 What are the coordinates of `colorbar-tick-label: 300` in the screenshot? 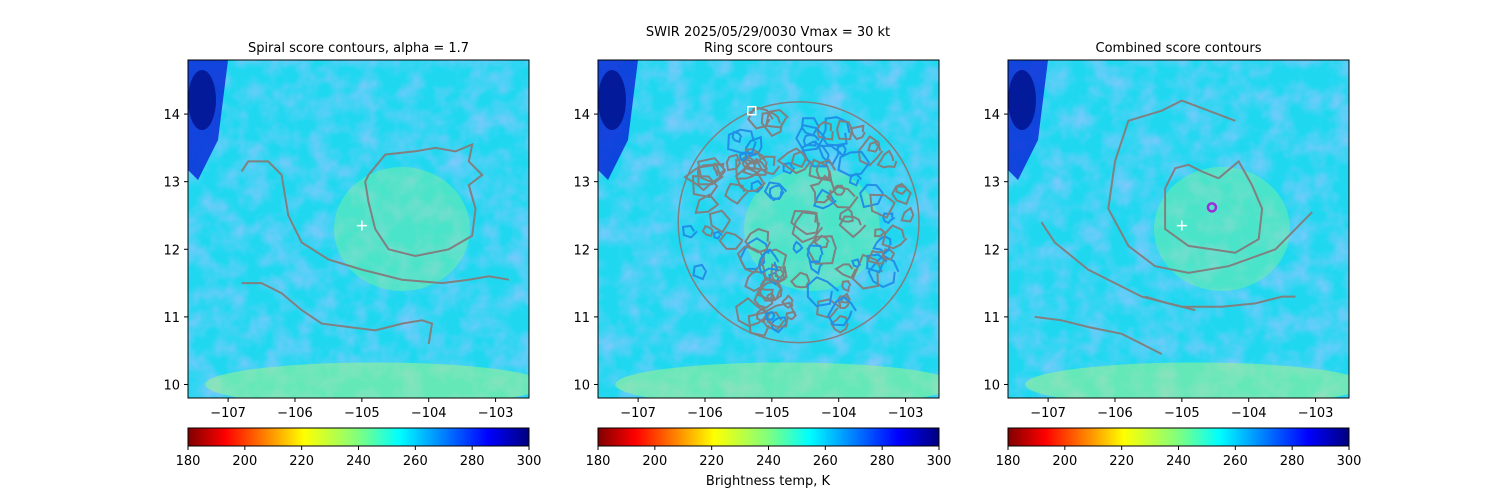 It's located at (529, 461).